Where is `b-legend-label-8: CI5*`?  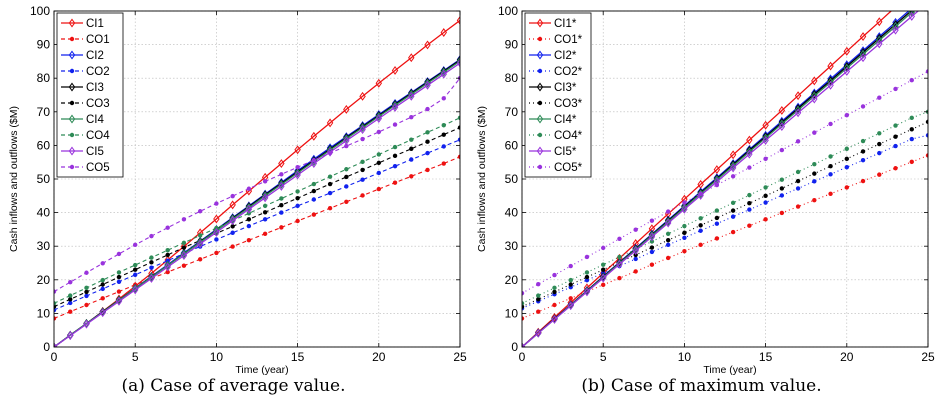
b-legend-label-8: CI5* is located at coordinates (565, 152).